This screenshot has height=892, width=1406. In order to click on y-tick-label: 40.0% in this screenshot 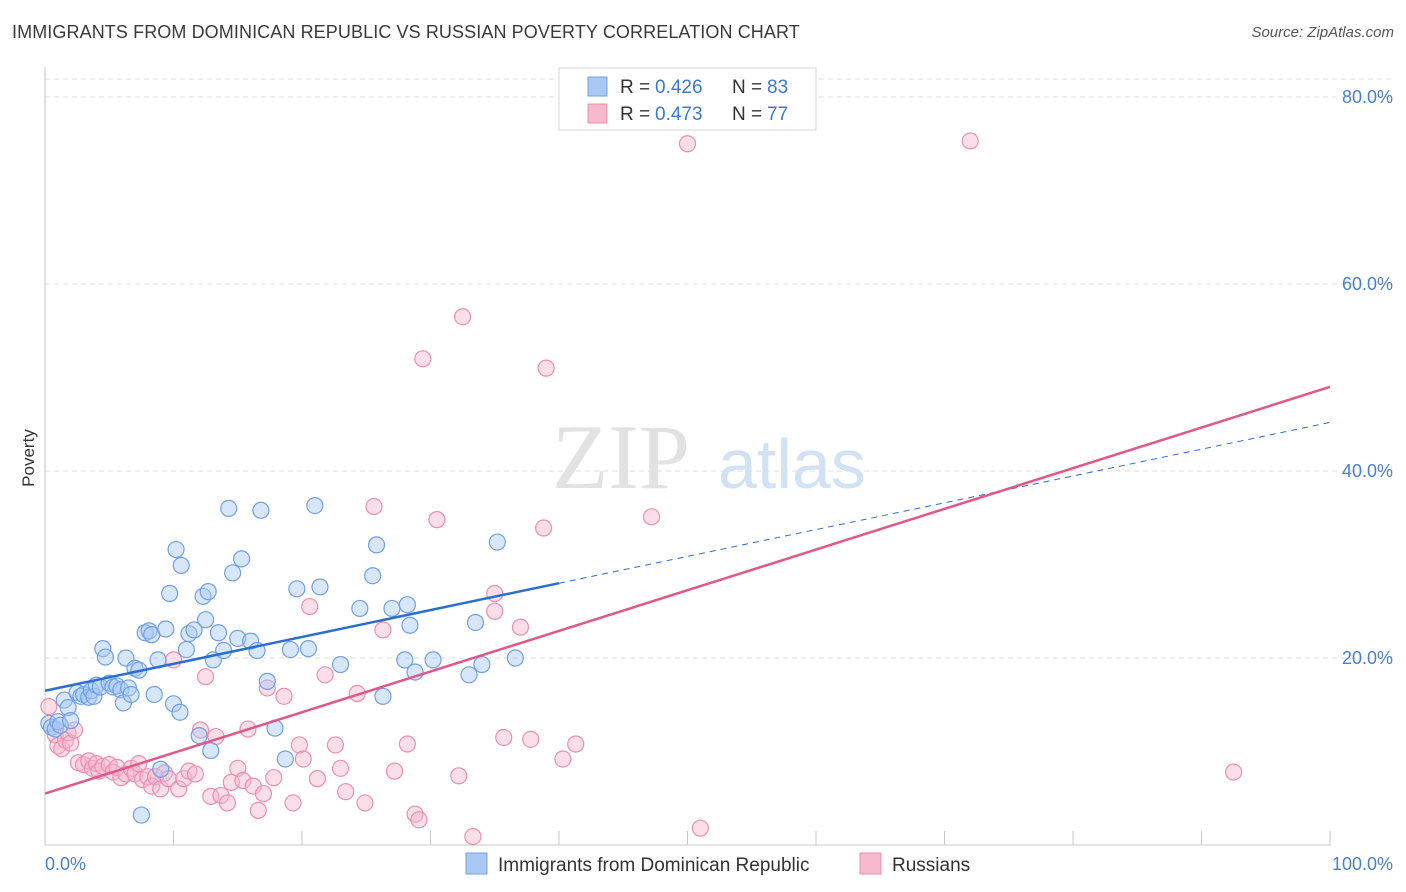, I will do `click(1367, 471)`.